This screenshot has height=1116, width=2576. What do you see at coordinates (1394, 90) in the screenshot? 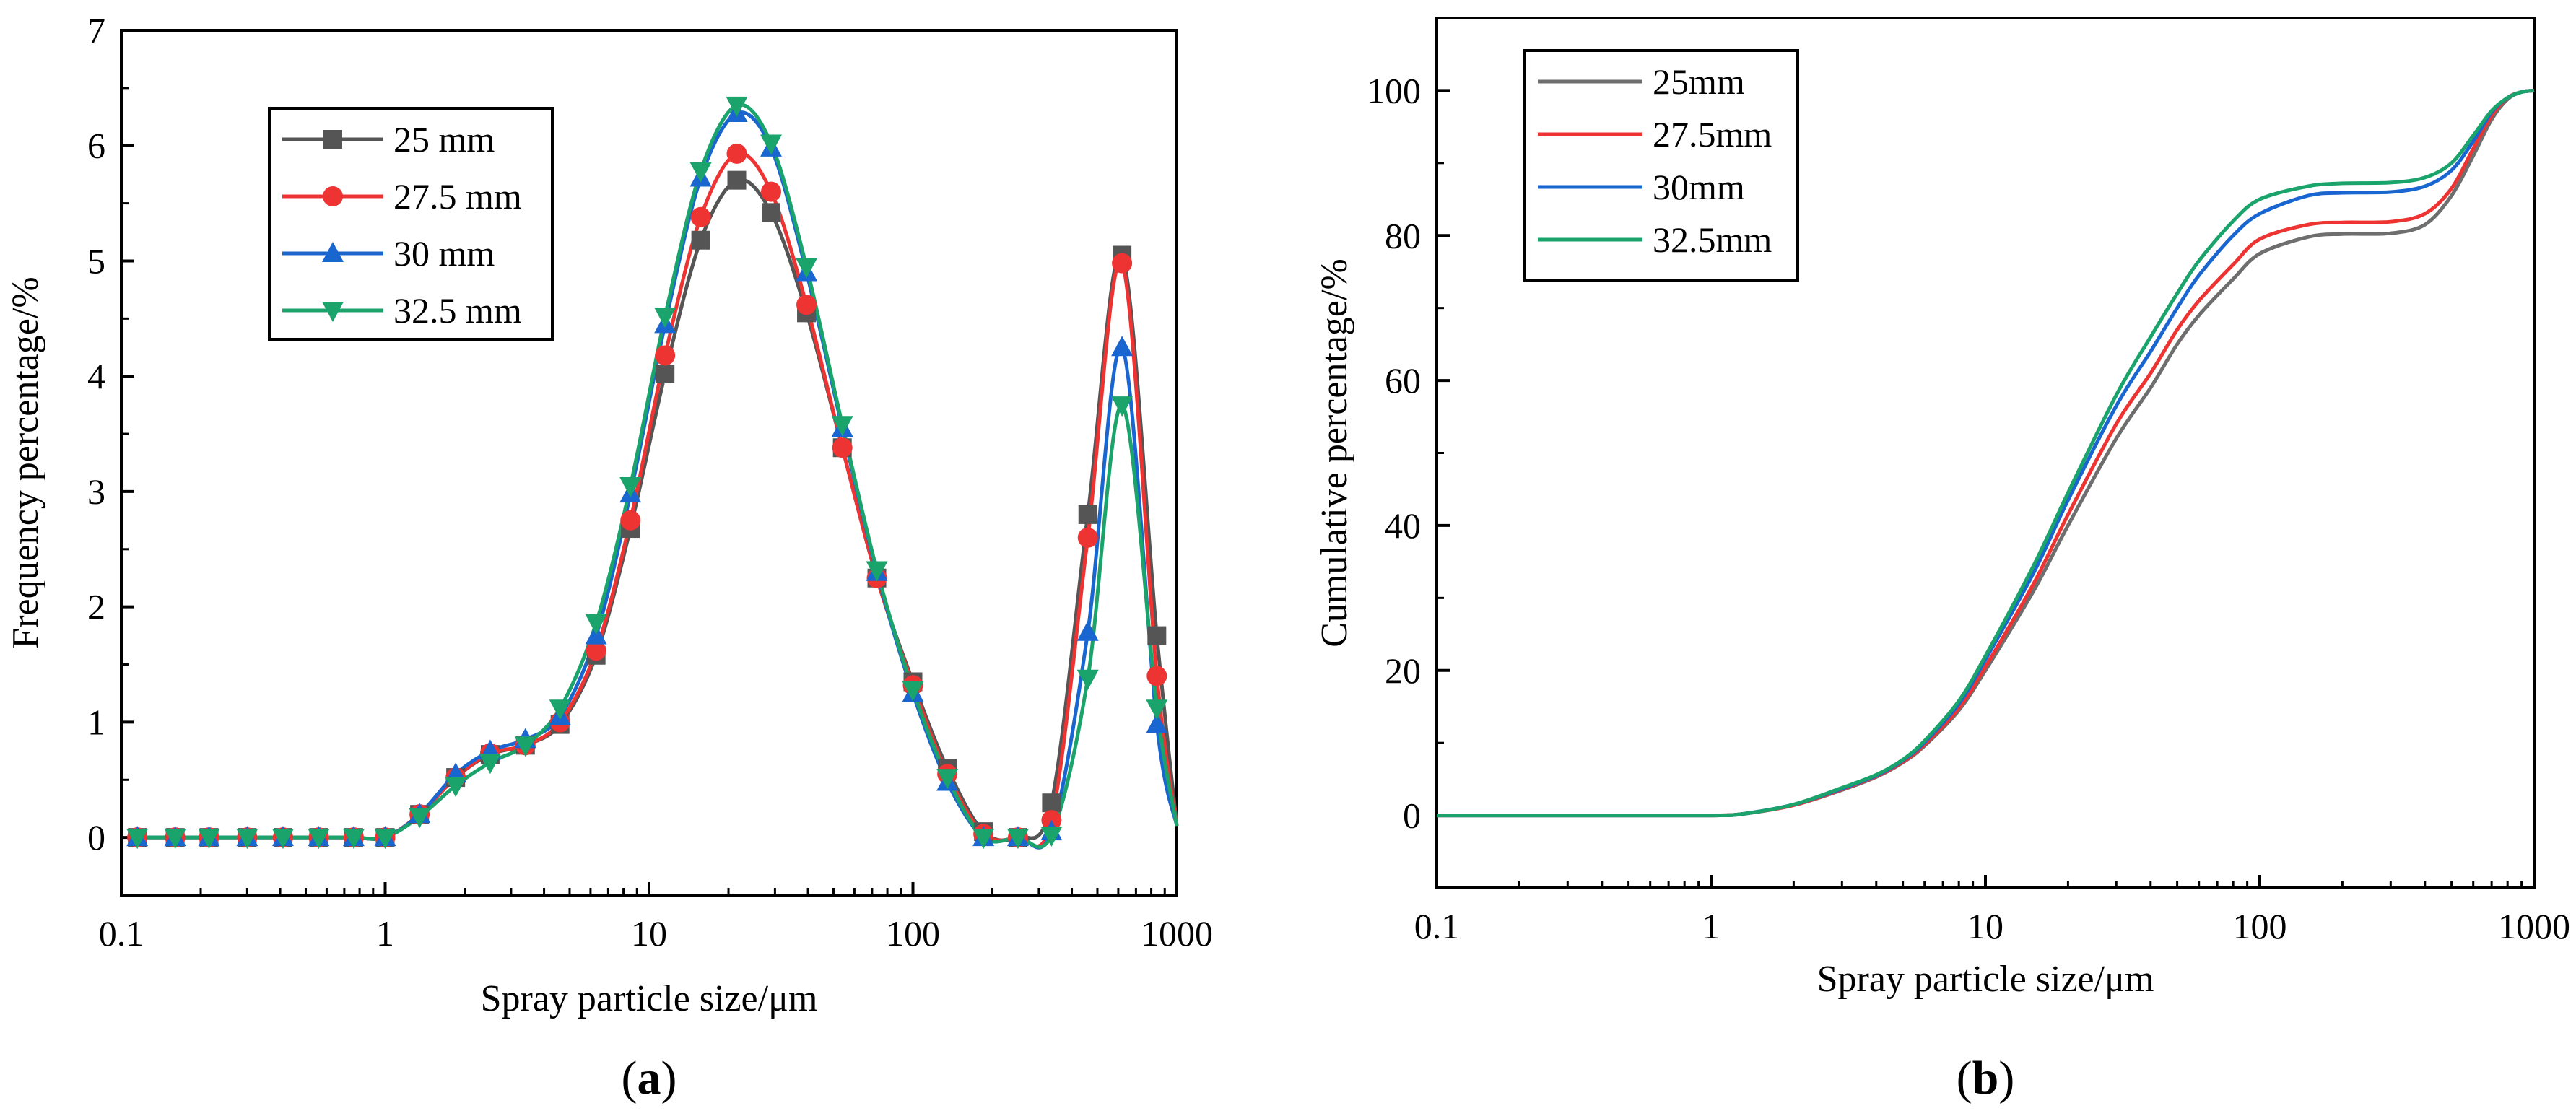
I see `y-tick-label: 100` at bounding box center [1394, 90].